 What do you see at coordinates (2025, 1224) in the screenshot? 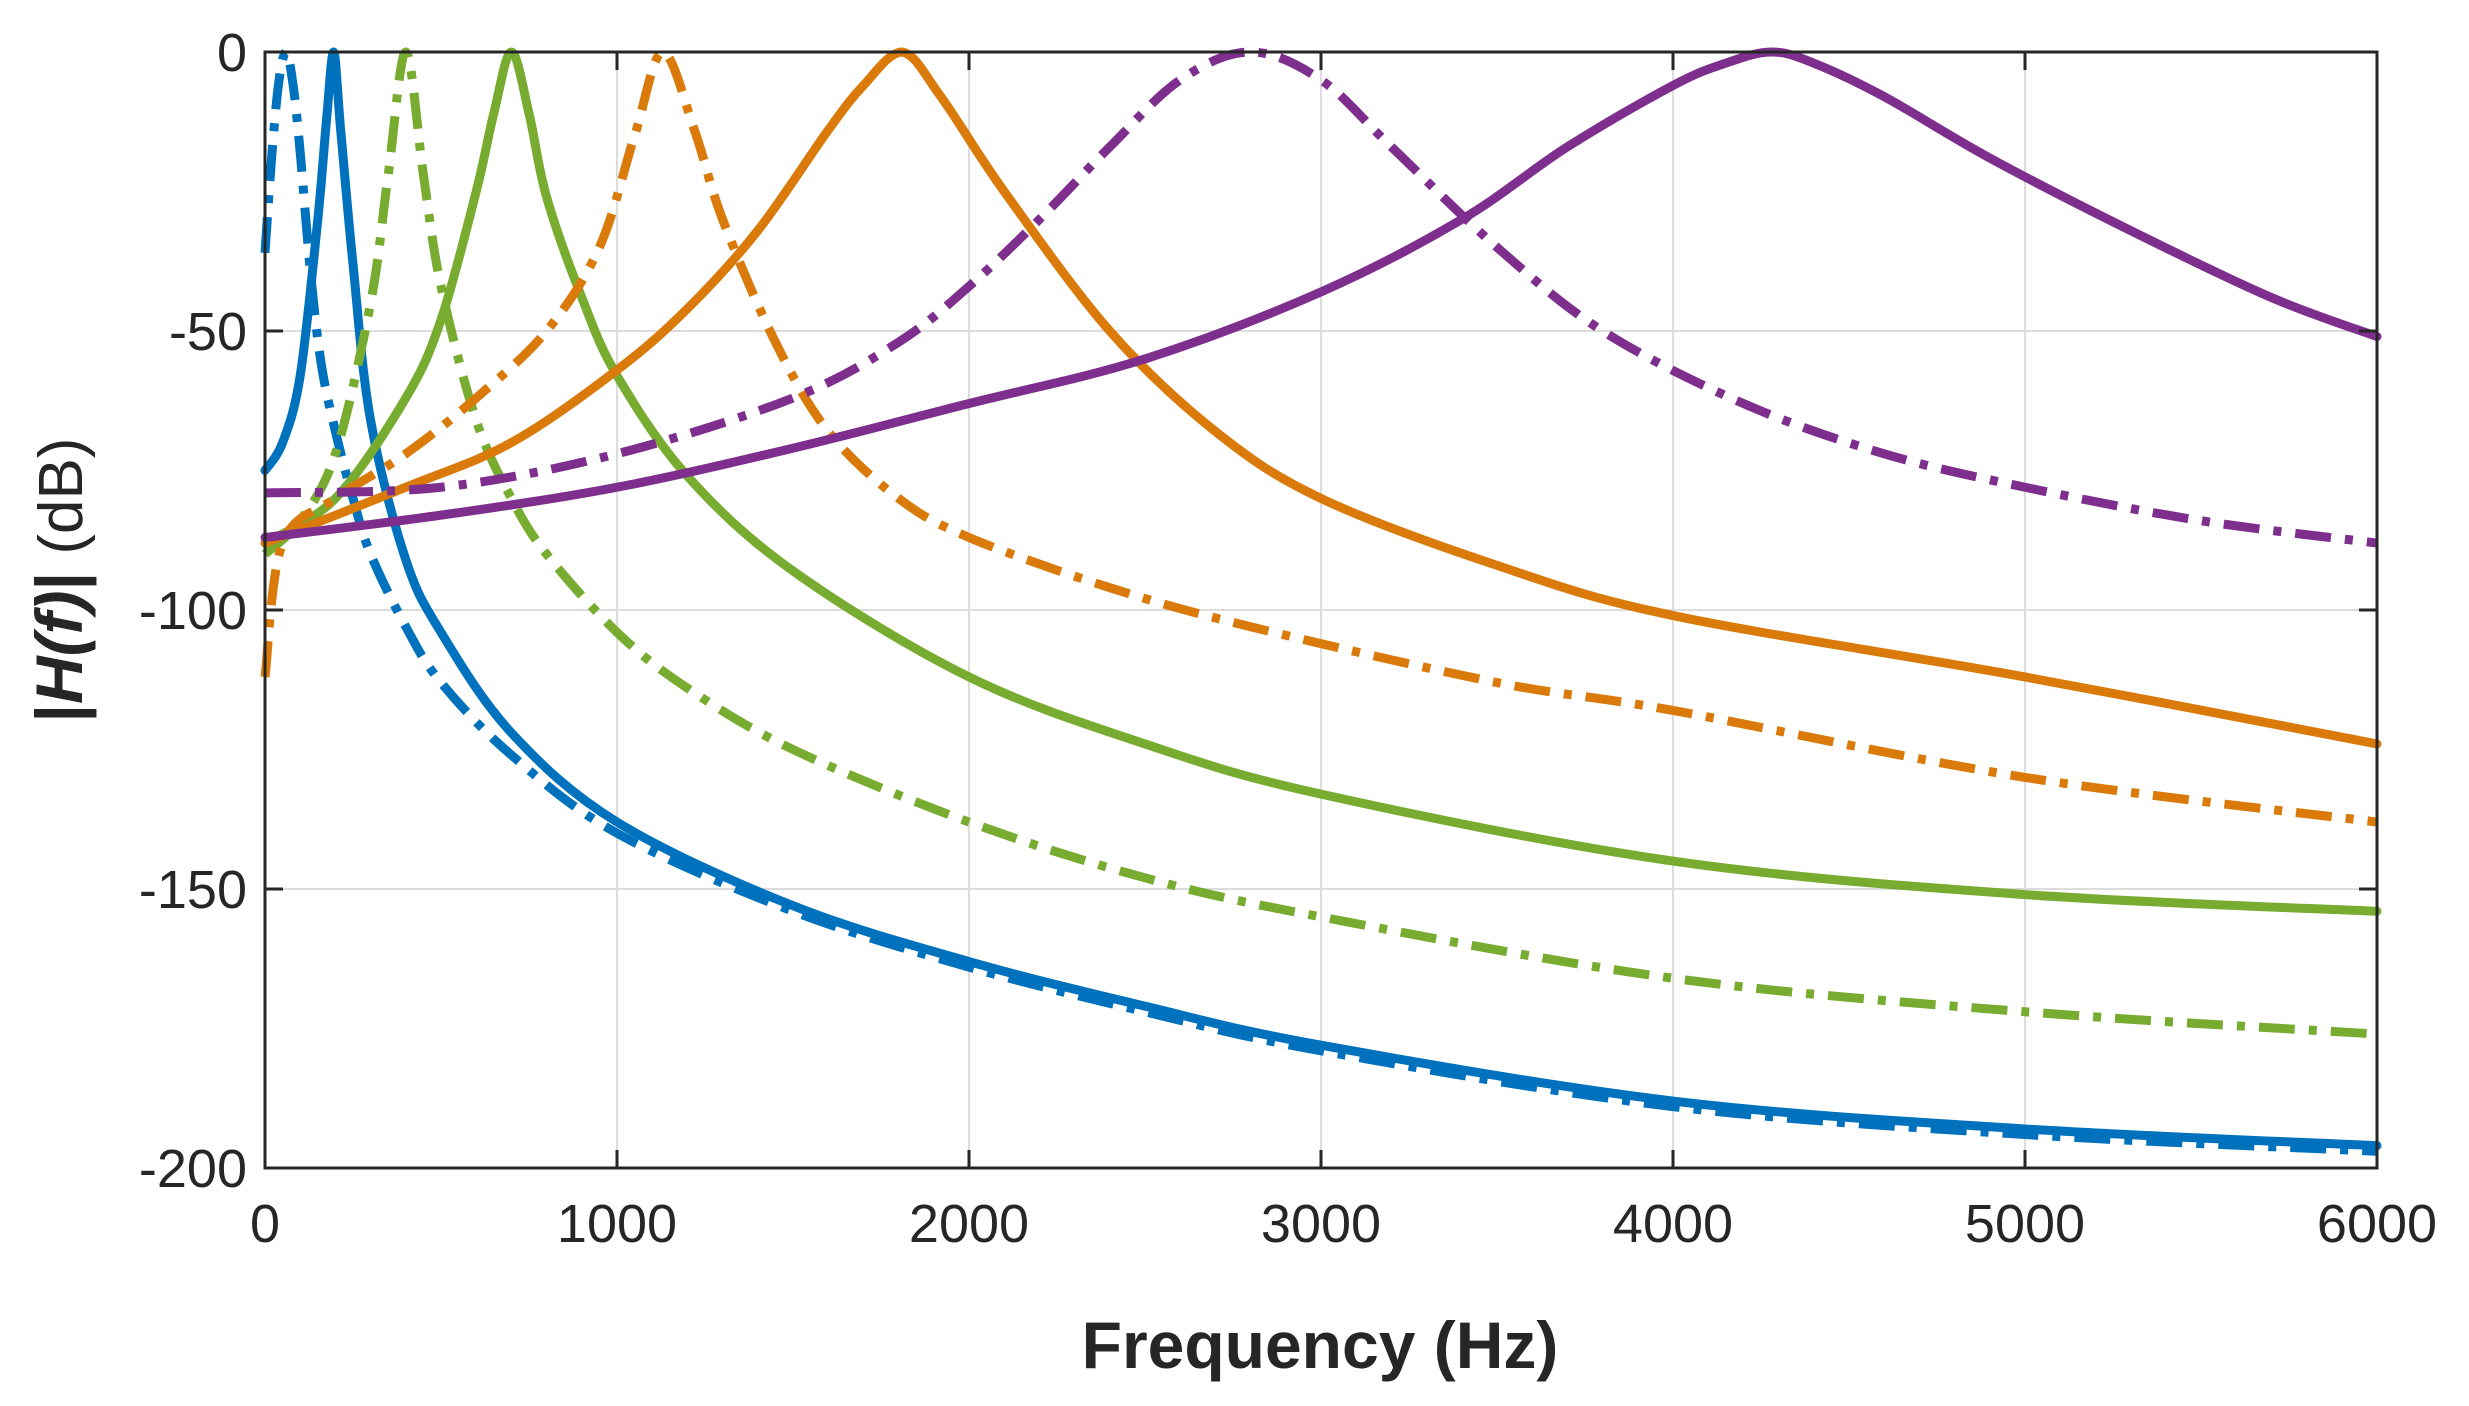
I see `x-tick-label: 5000` at bounding box center [2025, 1224].